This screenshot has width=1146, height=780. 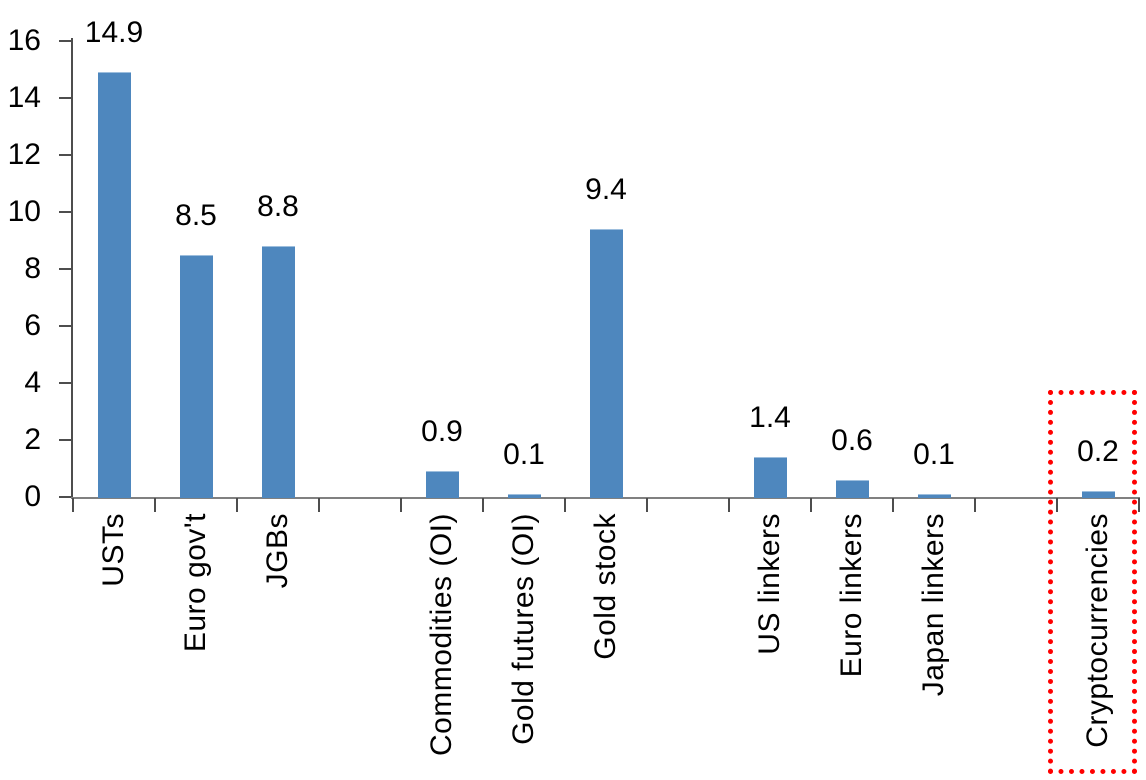 What do you see at coordinates (852, 488) in the screenshot?
I see `bar-euro-linkers` at bounding box center [852, 488].